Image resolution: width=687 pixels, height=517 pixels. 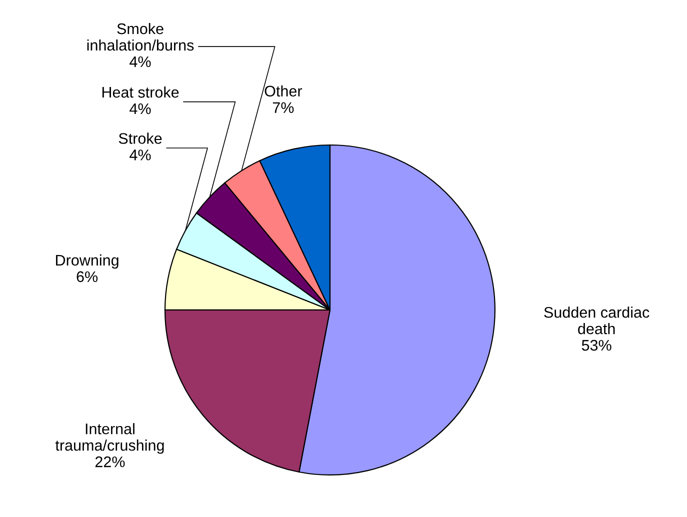 I want to click on data-label: 53%, so click(x=597, y=345).